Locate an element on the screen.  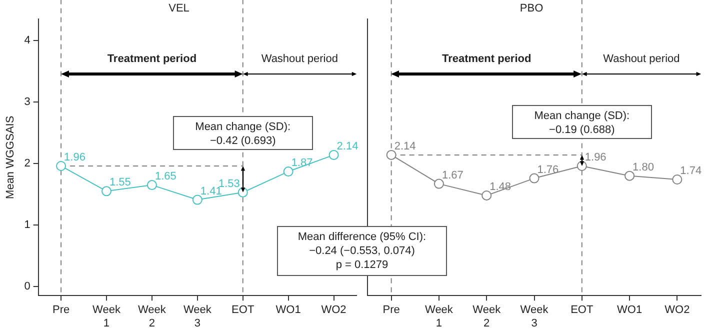
y-tick-label: 3 is located at coordinates (27, 102).